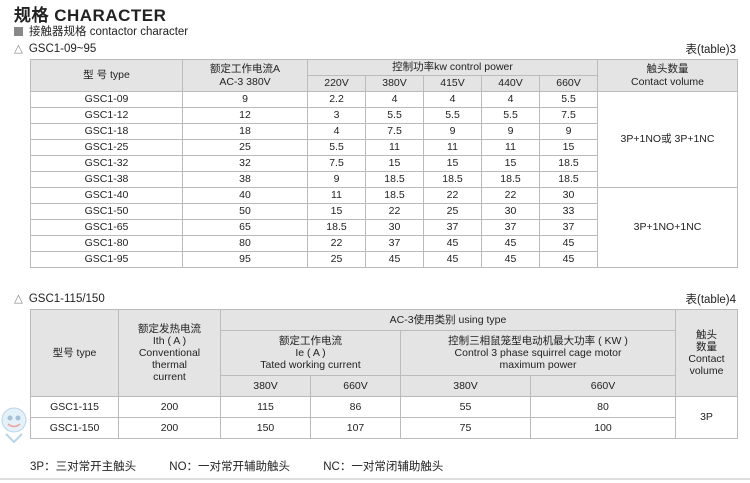 The height and width of the screenshot is (483, 750). Describe the element at coordinates (245, 195) in the screenshot. I see `table-cell: 40` at that location.